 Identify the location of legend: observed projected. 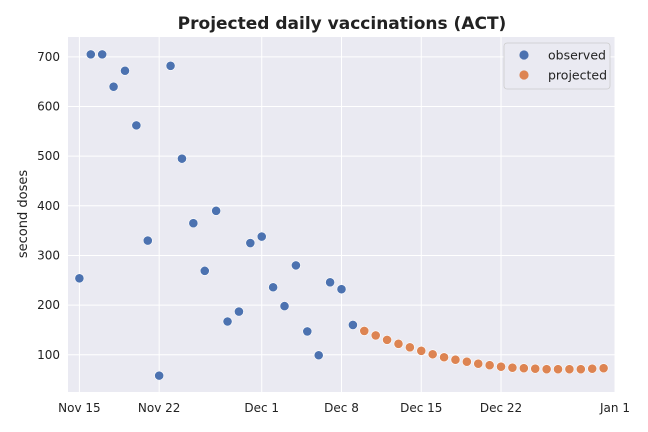
(557, 66).